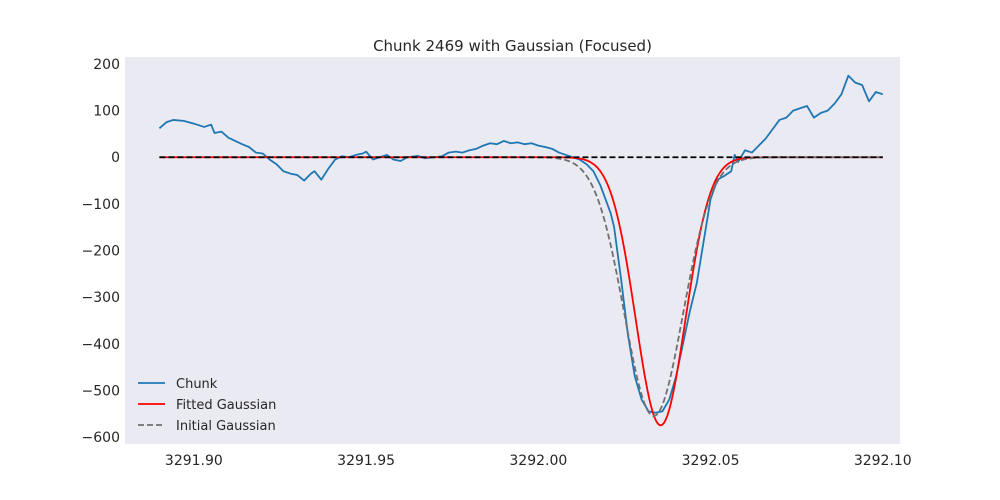  What do you see at coordinates (106, 65) in the screenshot?
I see `y-tick-label: 200` at bounding box center [106, 65].